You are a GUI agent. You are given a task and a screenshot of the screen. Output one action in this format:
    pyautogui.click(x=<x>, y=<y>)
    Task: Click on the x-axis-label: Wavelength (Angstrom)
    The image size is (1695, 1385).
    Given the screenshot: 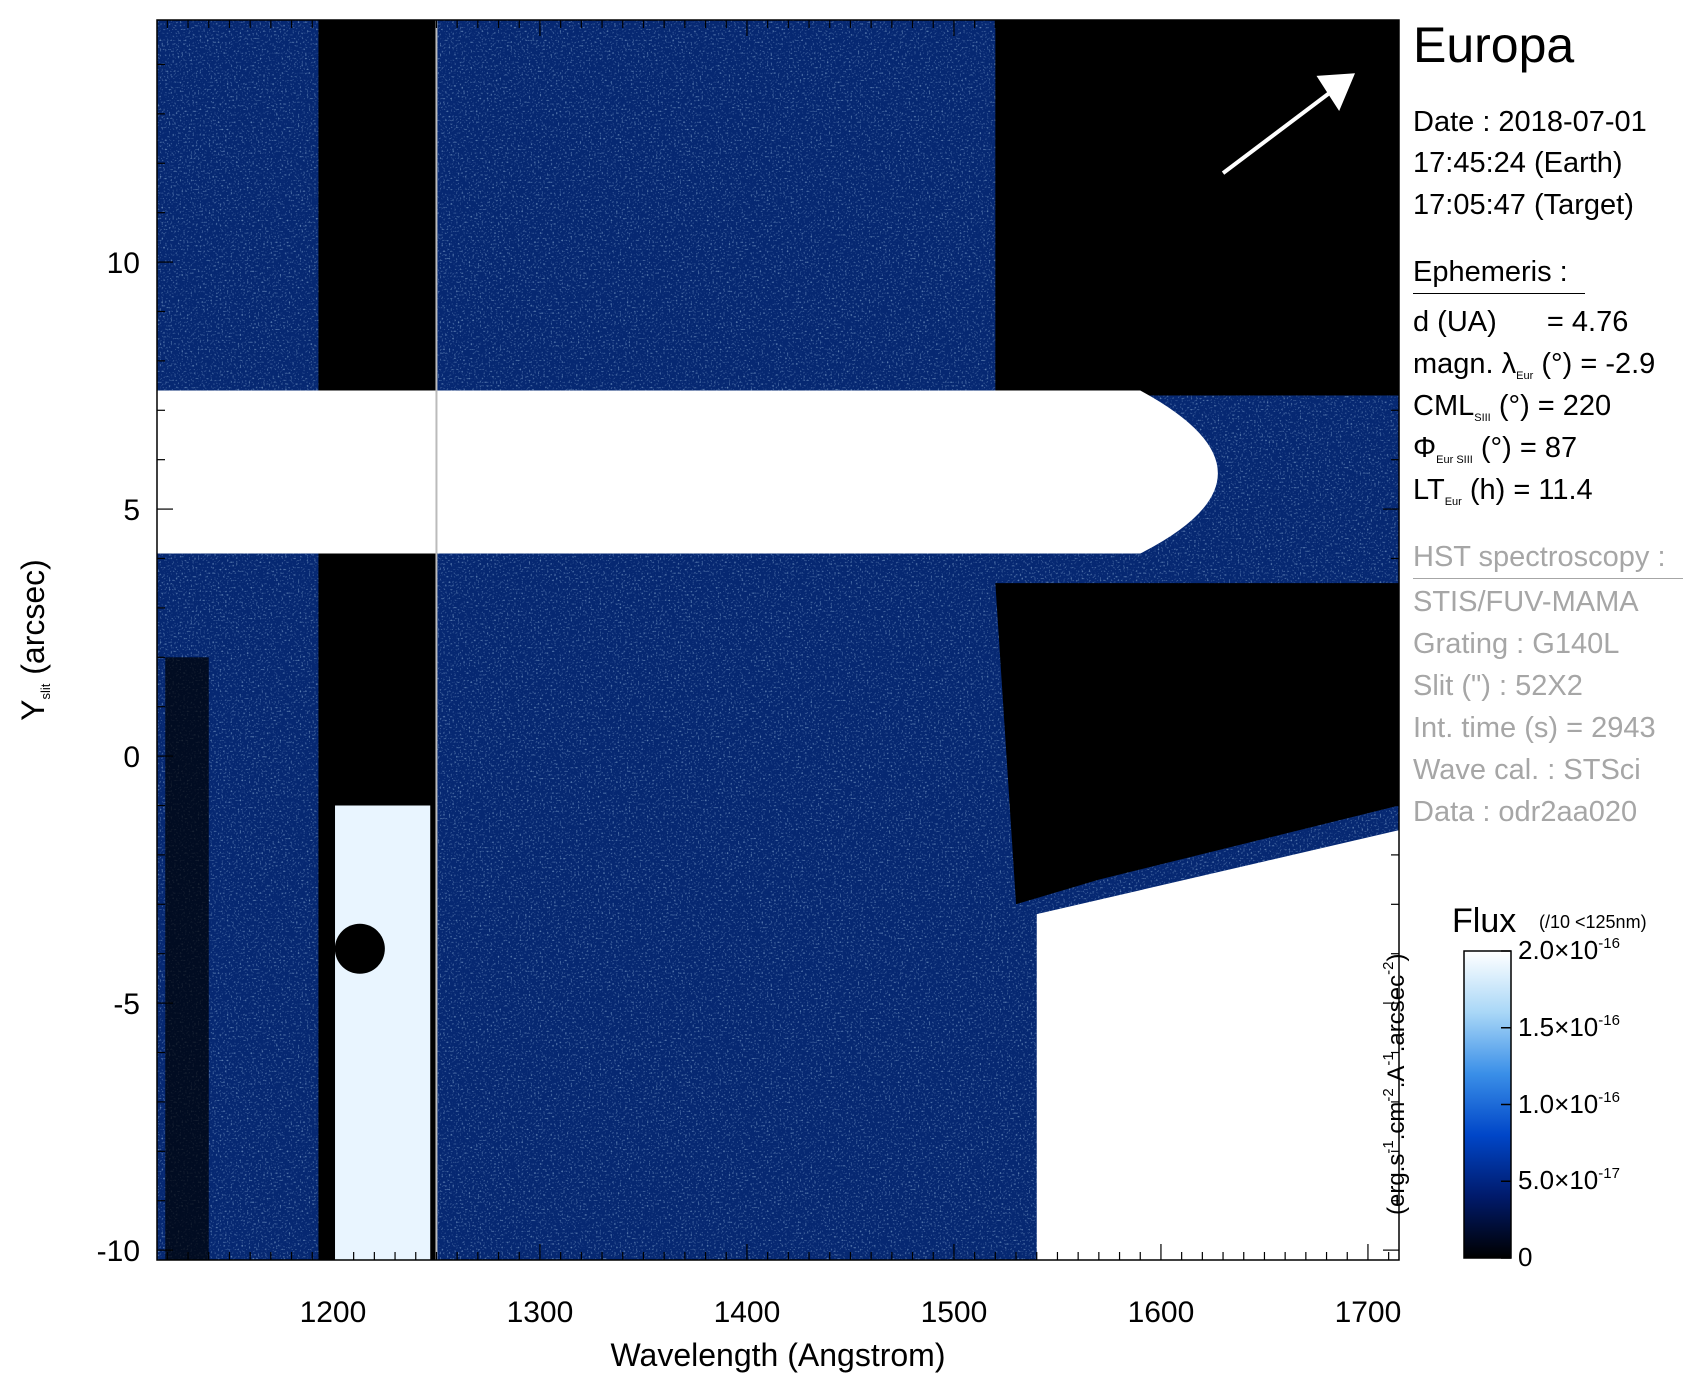 What is the action you would take?
    pyautogui.click(x=778, y=1355)
    